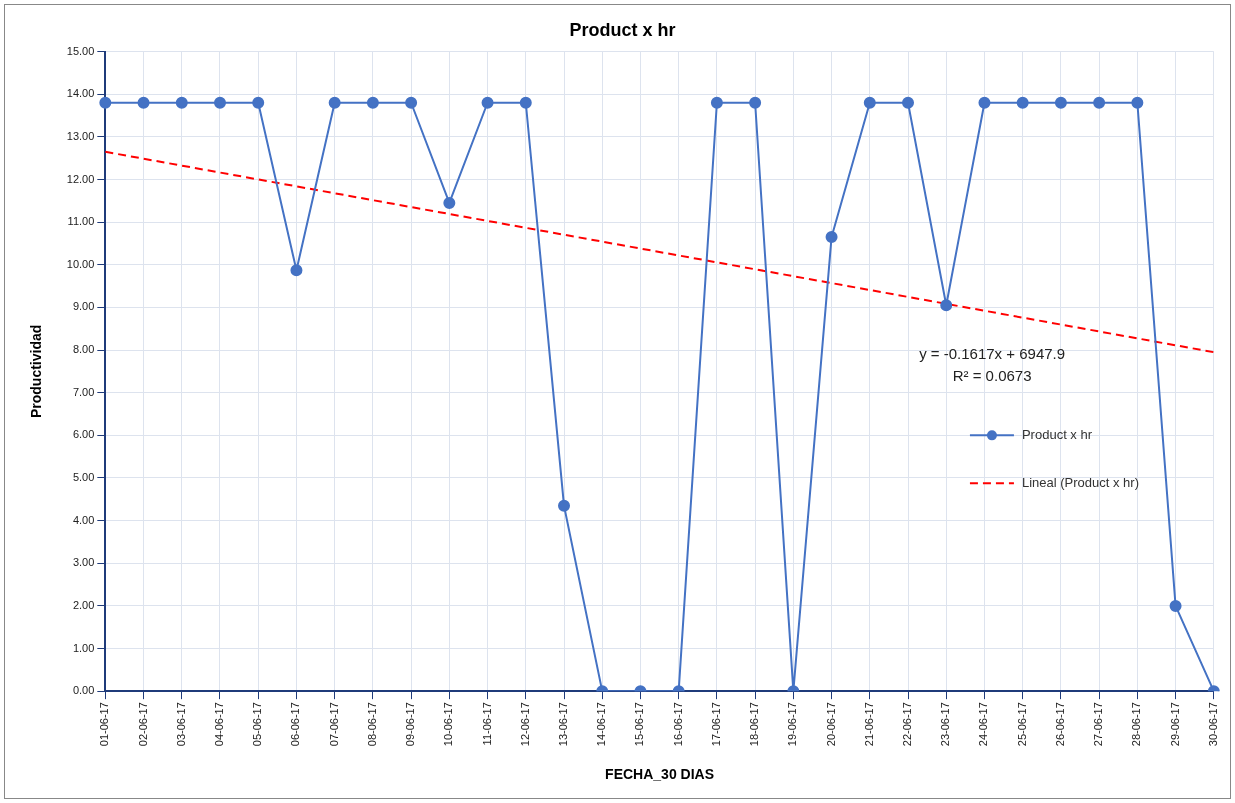 This screenshot has width=1235, height=803. I want to click on x-axis-title: FECHA_30 DIAS, so click(660, 774).